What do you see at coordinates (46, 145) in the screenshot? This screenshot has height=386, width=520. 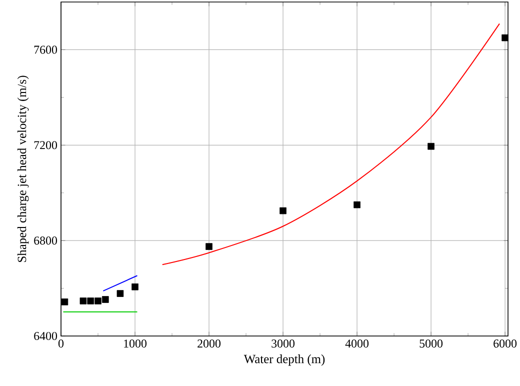 I see `y-tick-label: 7200` at bounding box center [46, 145].